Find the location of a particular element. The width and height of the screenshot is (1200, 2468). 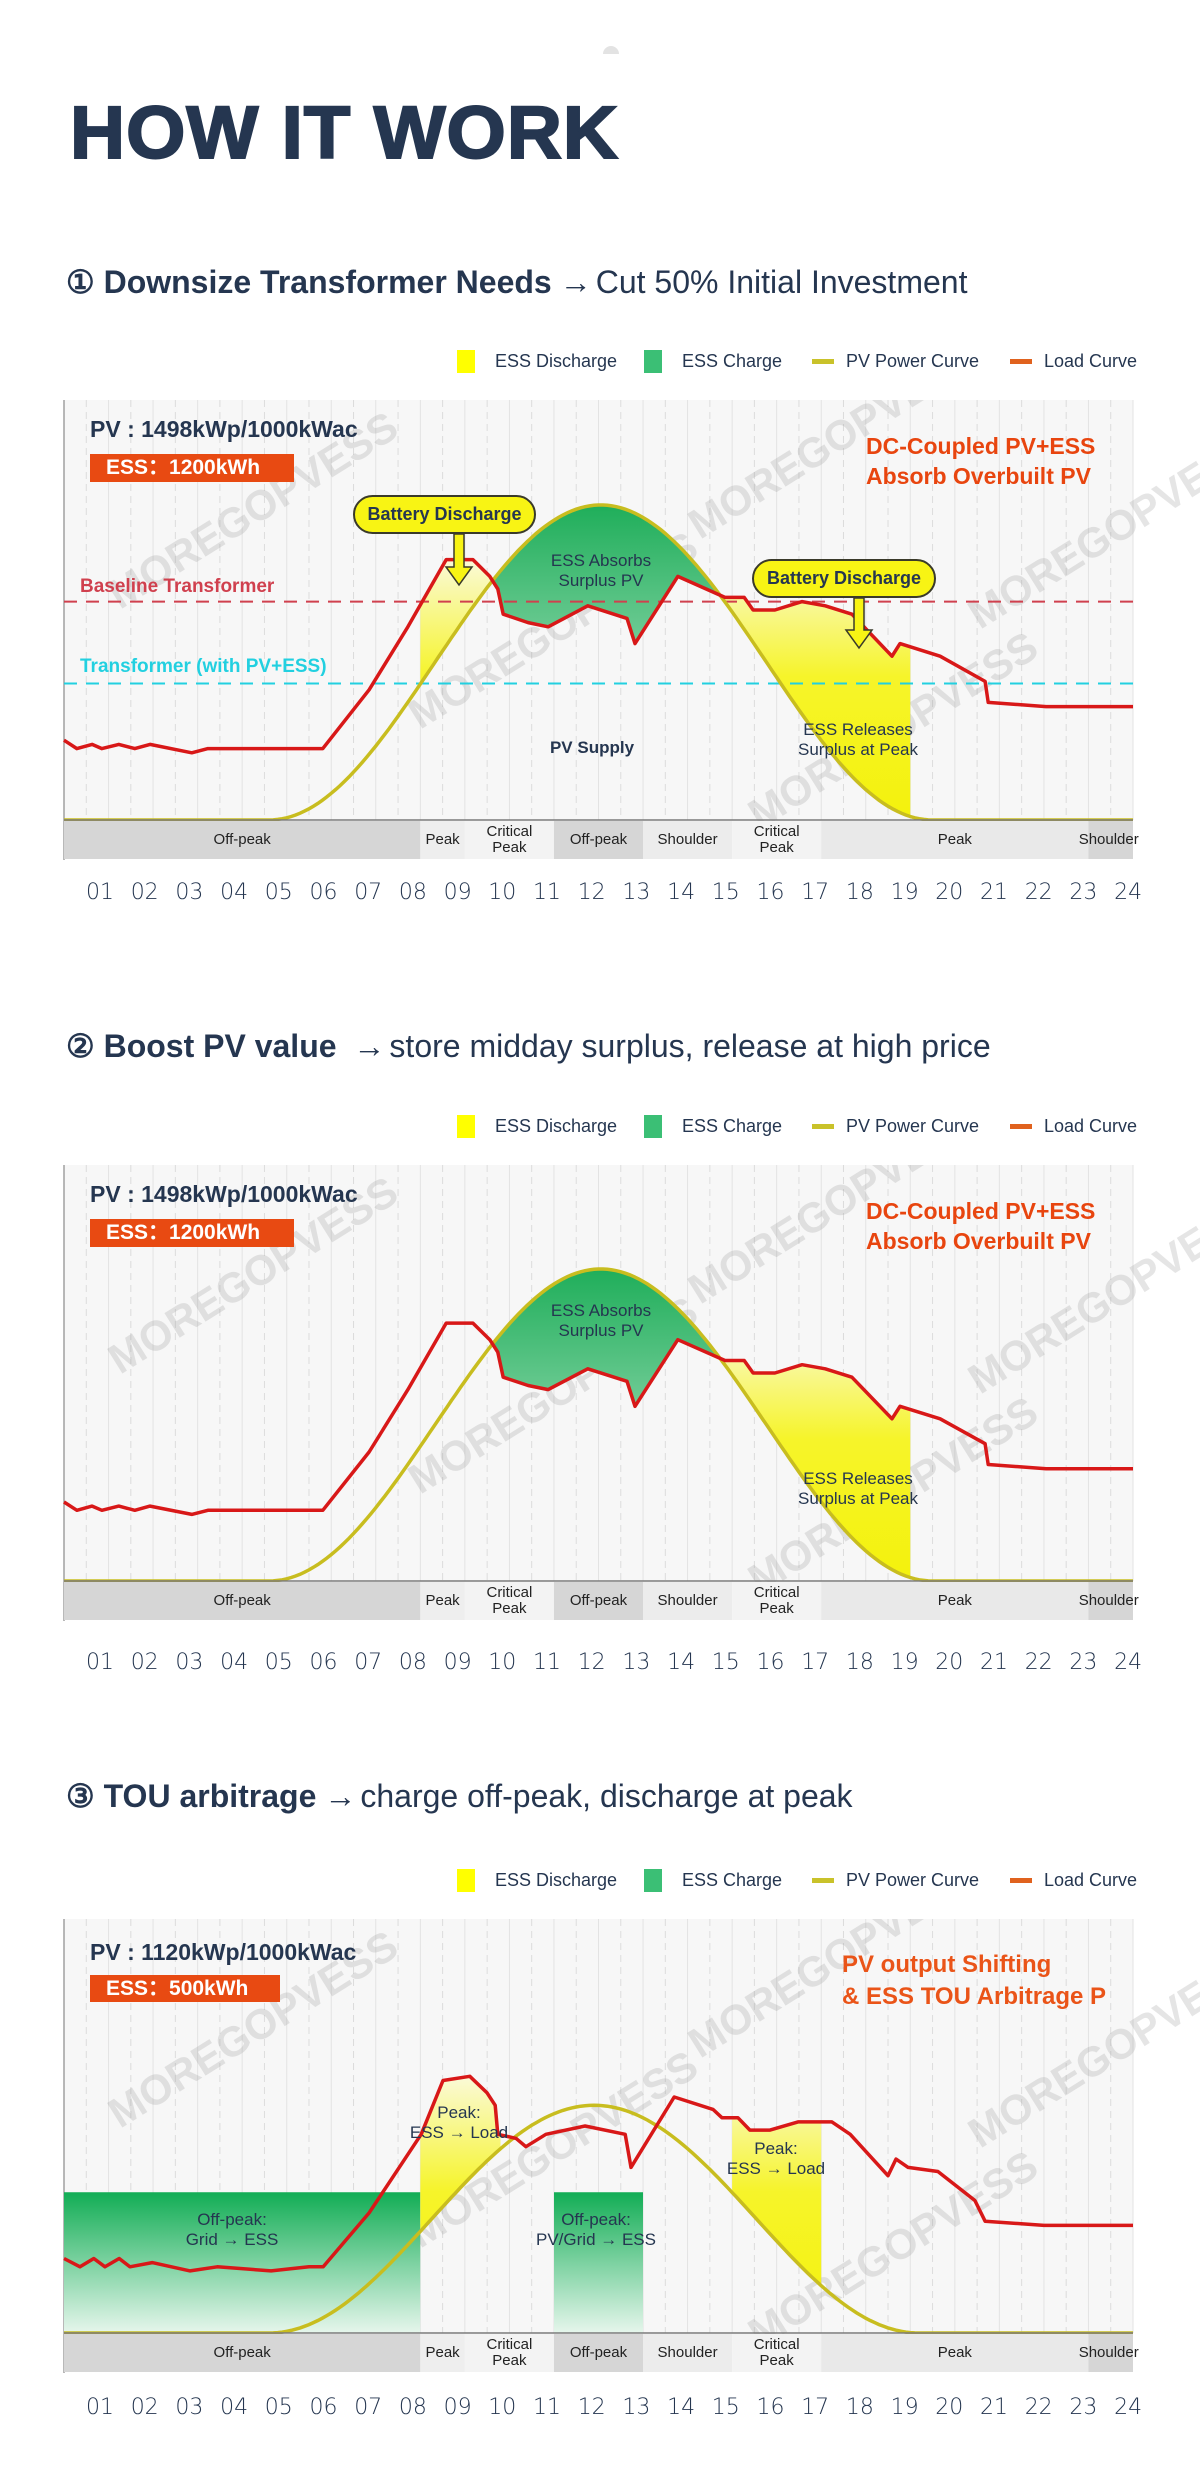

legend-item-ess-charge: ESS Charge is located at coordinates (713, 361).